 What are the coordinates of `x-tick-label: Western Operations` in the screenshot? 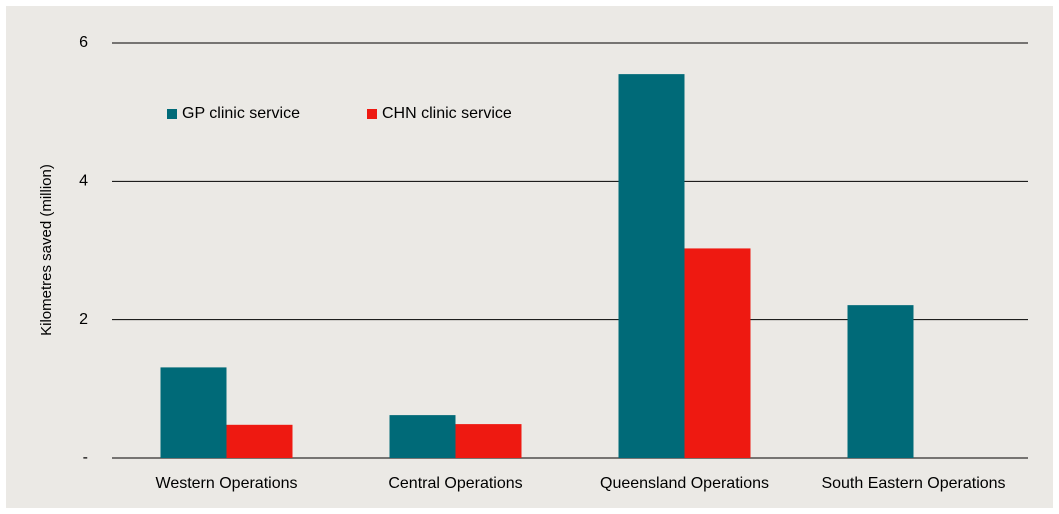 It's located at (227, 483).